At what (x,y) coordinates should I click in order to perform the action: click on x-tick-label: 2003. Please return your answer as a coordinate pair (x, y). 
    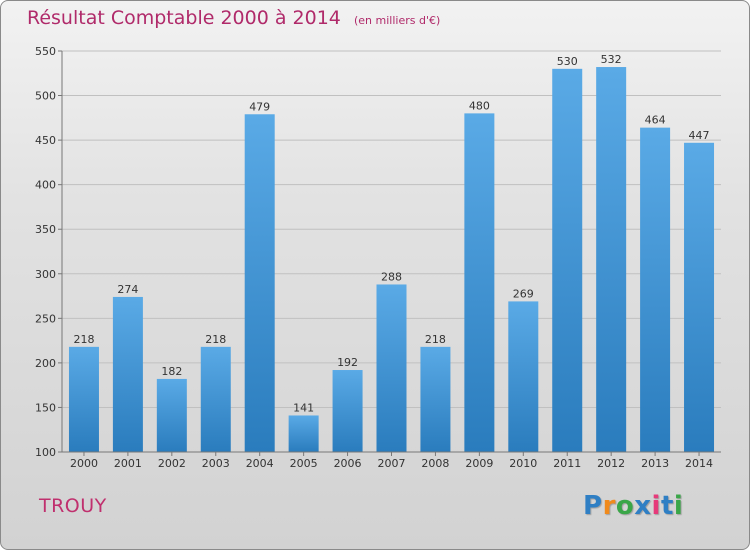
    Looking at the image, I should click on (216, 463).